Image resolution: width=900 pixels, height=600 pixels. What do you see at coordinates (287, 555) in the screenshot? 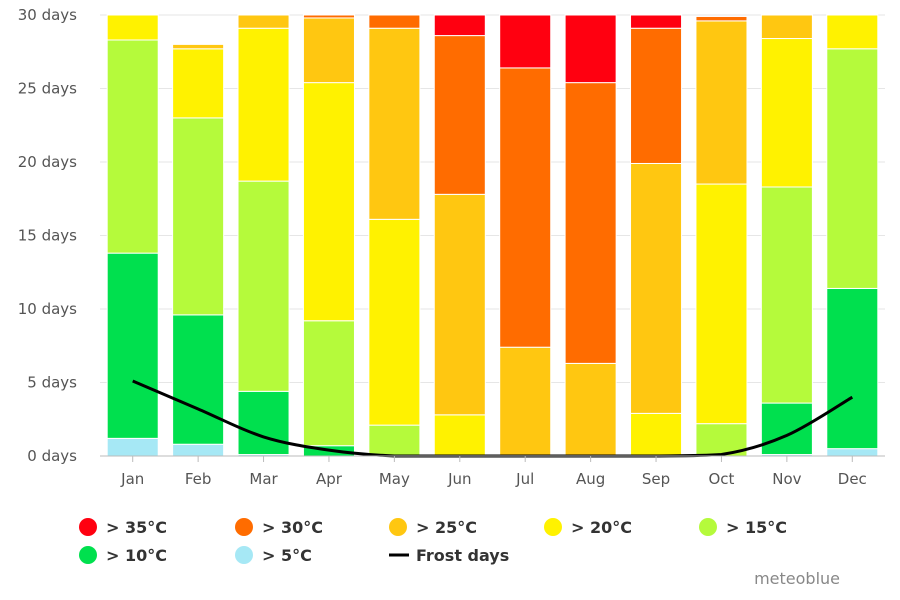
I see `legend-label: > 5°C` at bounding box center [287, 555].